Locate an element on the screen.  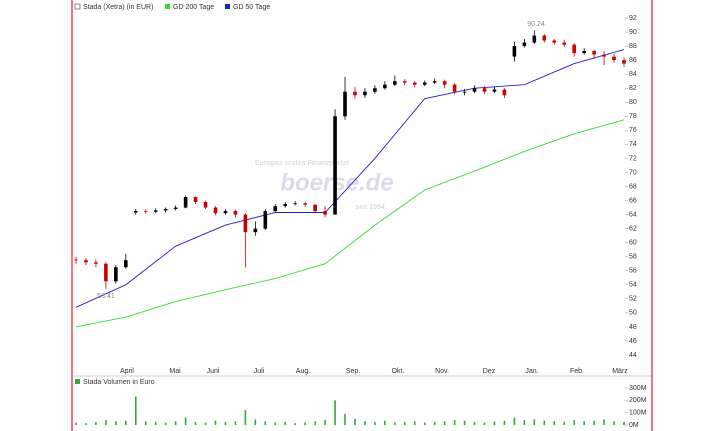
y-tick-label: 300M is located at coordinates (638, 388).